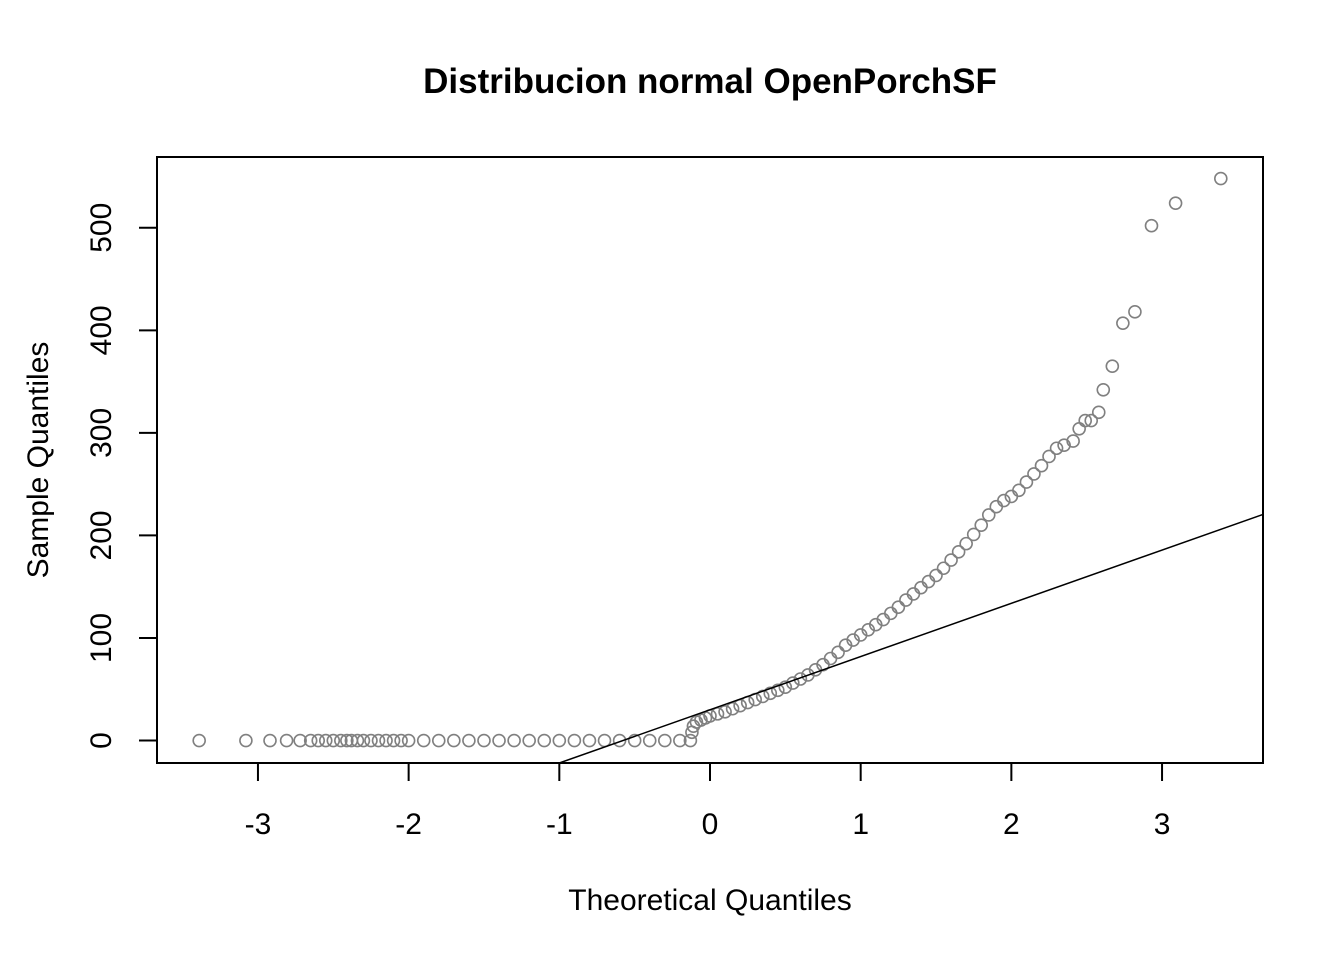 The height and width of the screenshot is (960, 1344). Describe the element at coordinates (710, 824) in the screenshot. I see `x-tick-label: 0` at that location.